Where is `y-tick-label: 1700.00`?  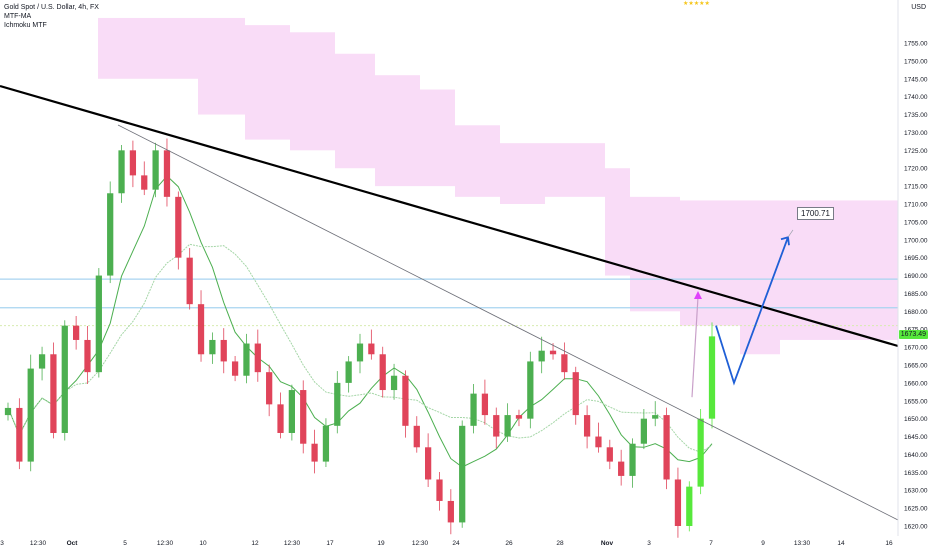
y-tick-label: 1700.00 is located at coordinates (916, 240).